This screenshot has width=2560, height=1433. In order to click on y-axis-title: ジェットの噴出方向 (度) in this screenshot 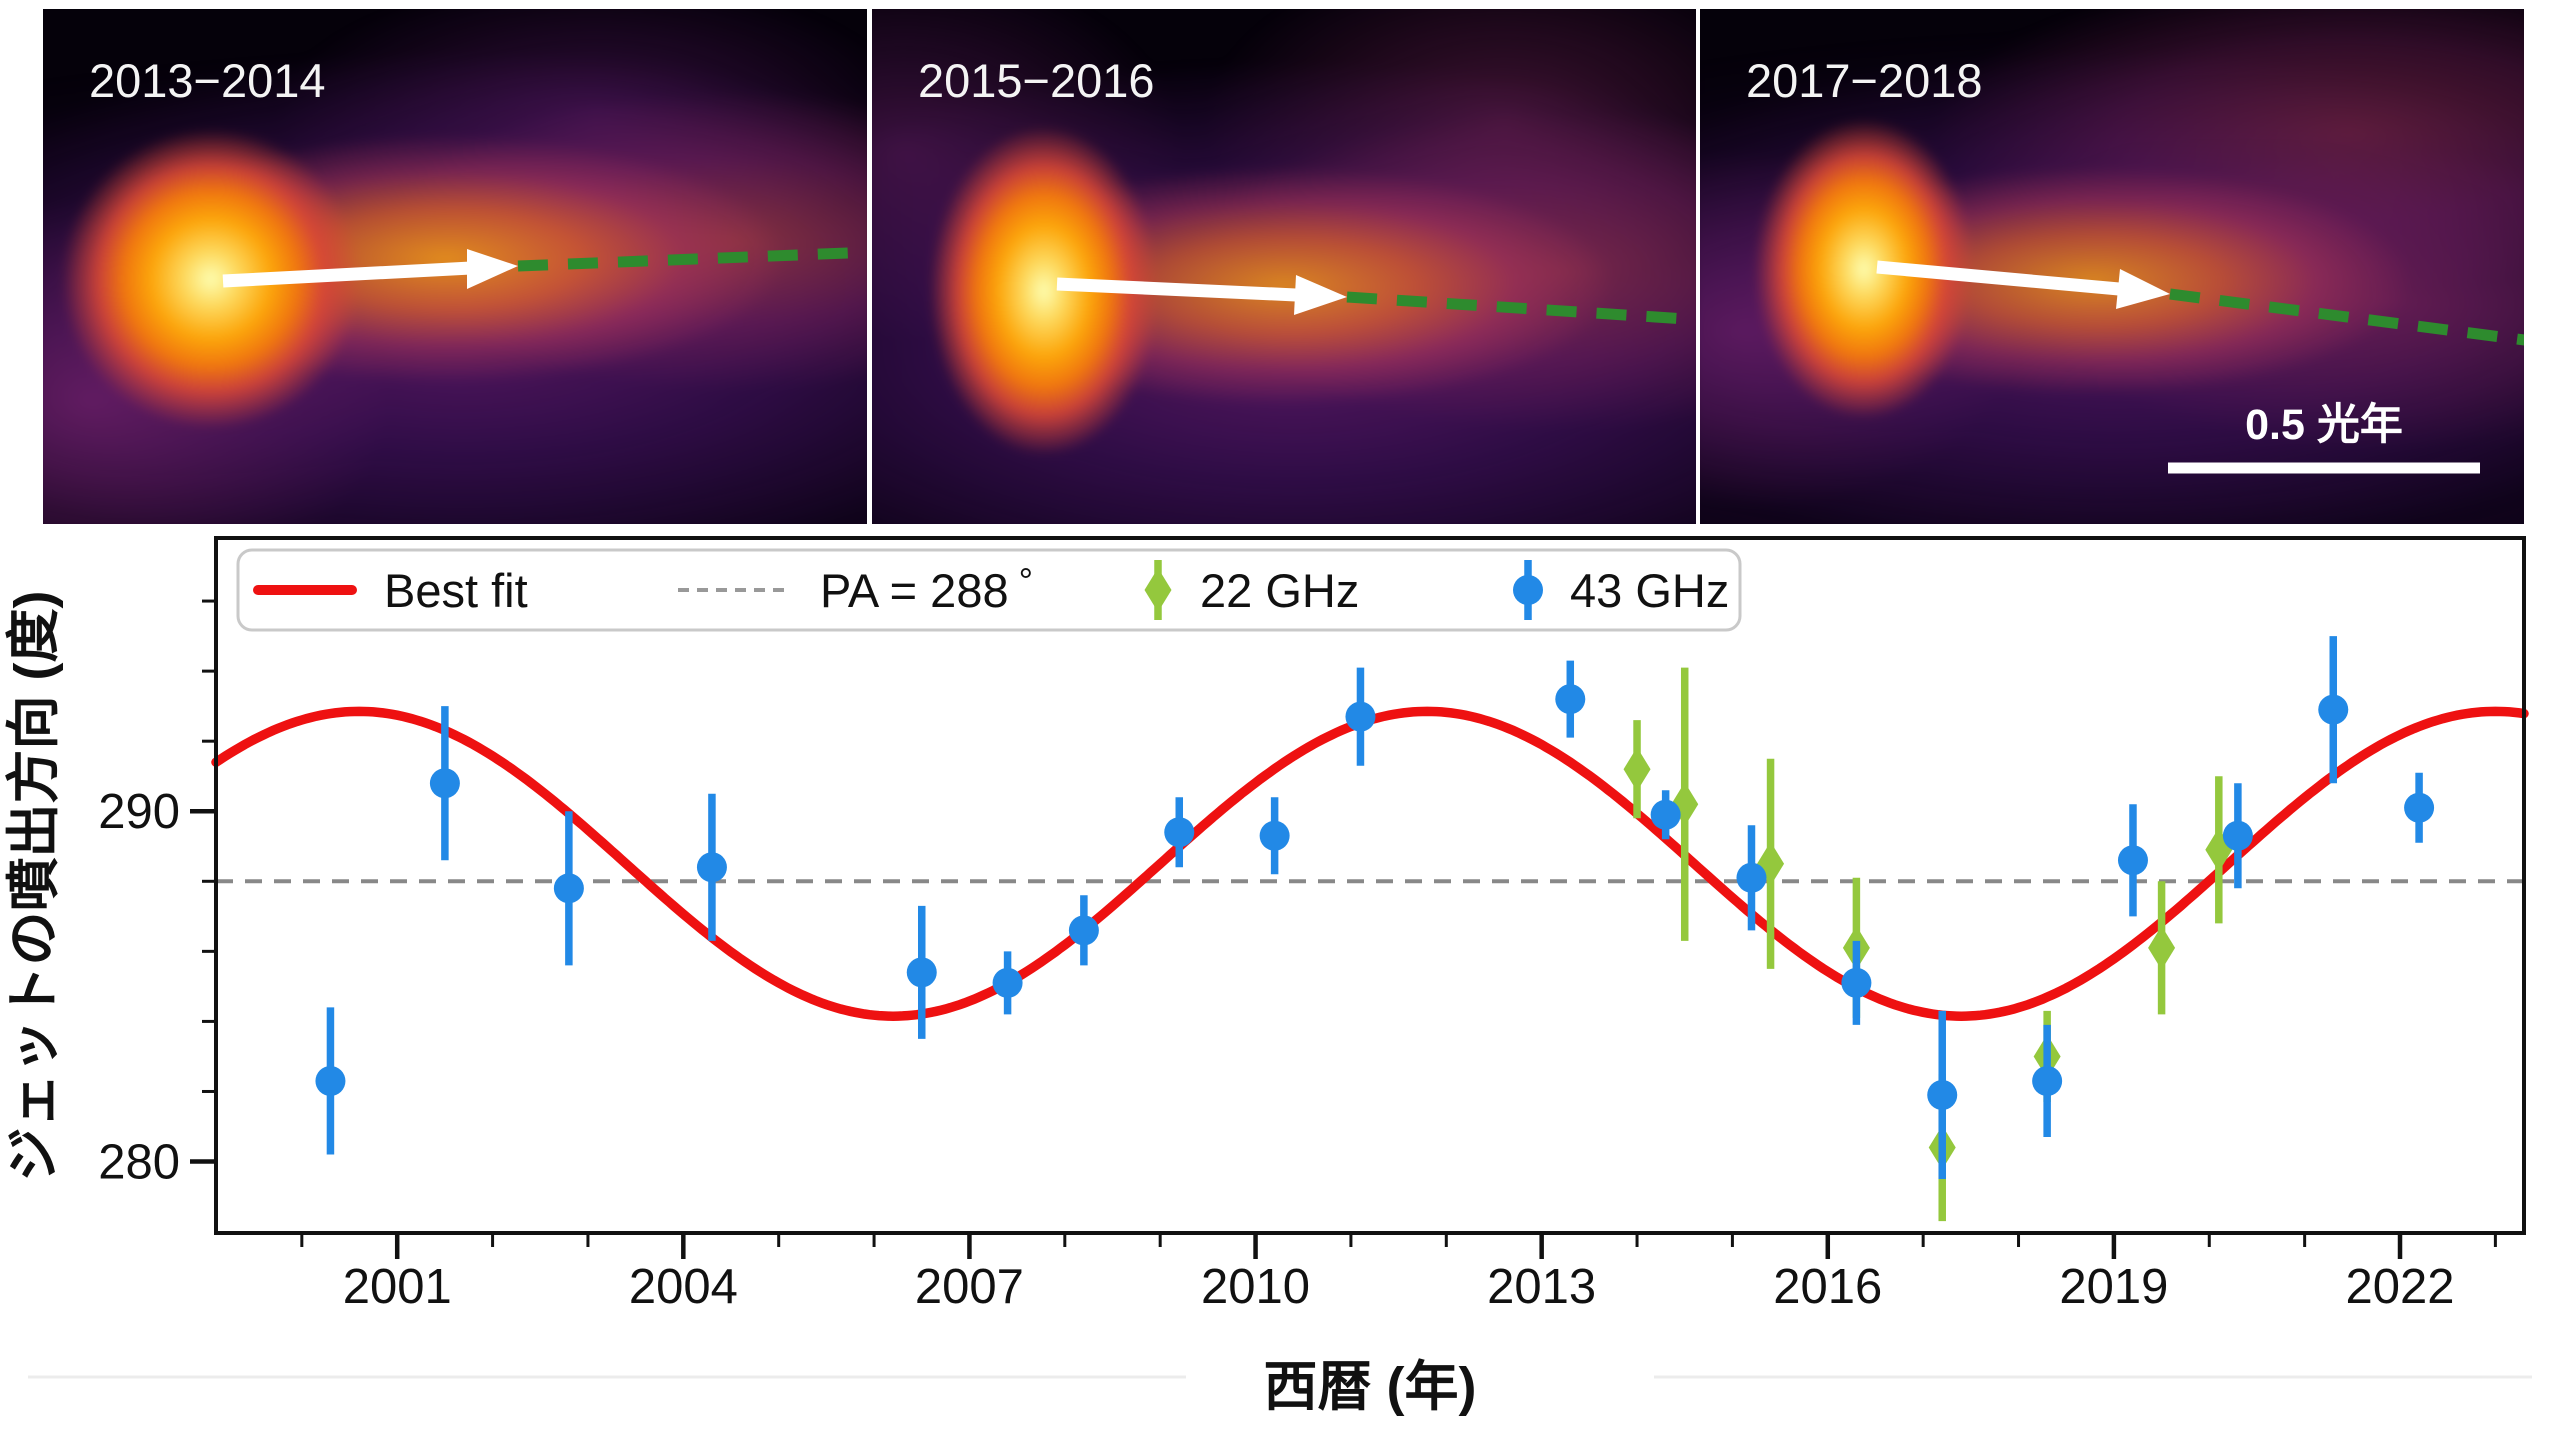, I will do `click(34, 886)`.